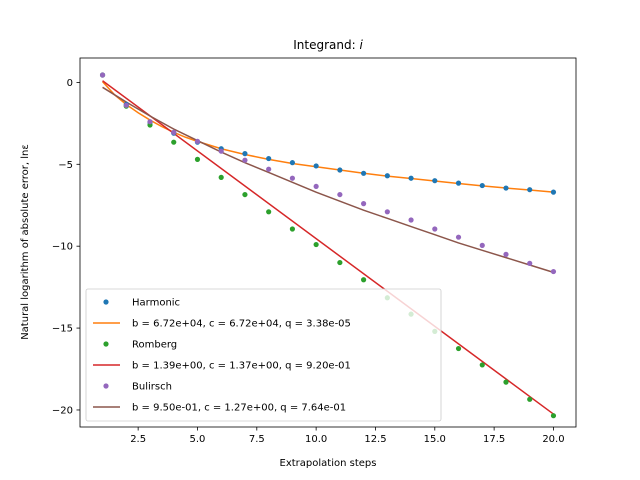  What do you see at coordinates (239, 408) in the screenshot?
I see `legend-label: b = 9.50e-01, c = 1.27e+00, q = 7.64e-01` at bounding box center [239, 408].